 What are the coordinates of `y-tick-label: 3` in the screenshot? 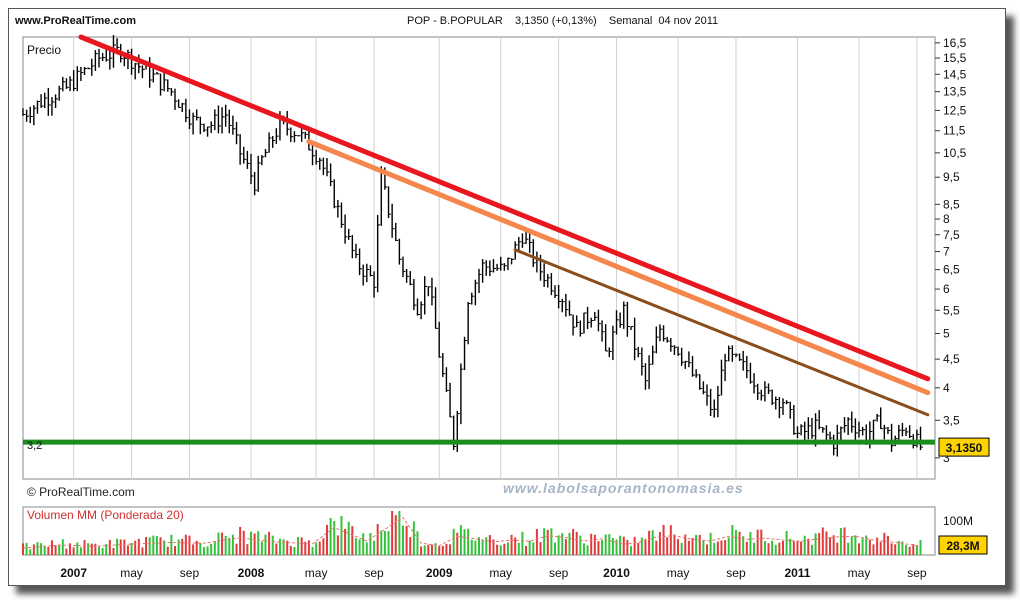 It's located at (946, 458).